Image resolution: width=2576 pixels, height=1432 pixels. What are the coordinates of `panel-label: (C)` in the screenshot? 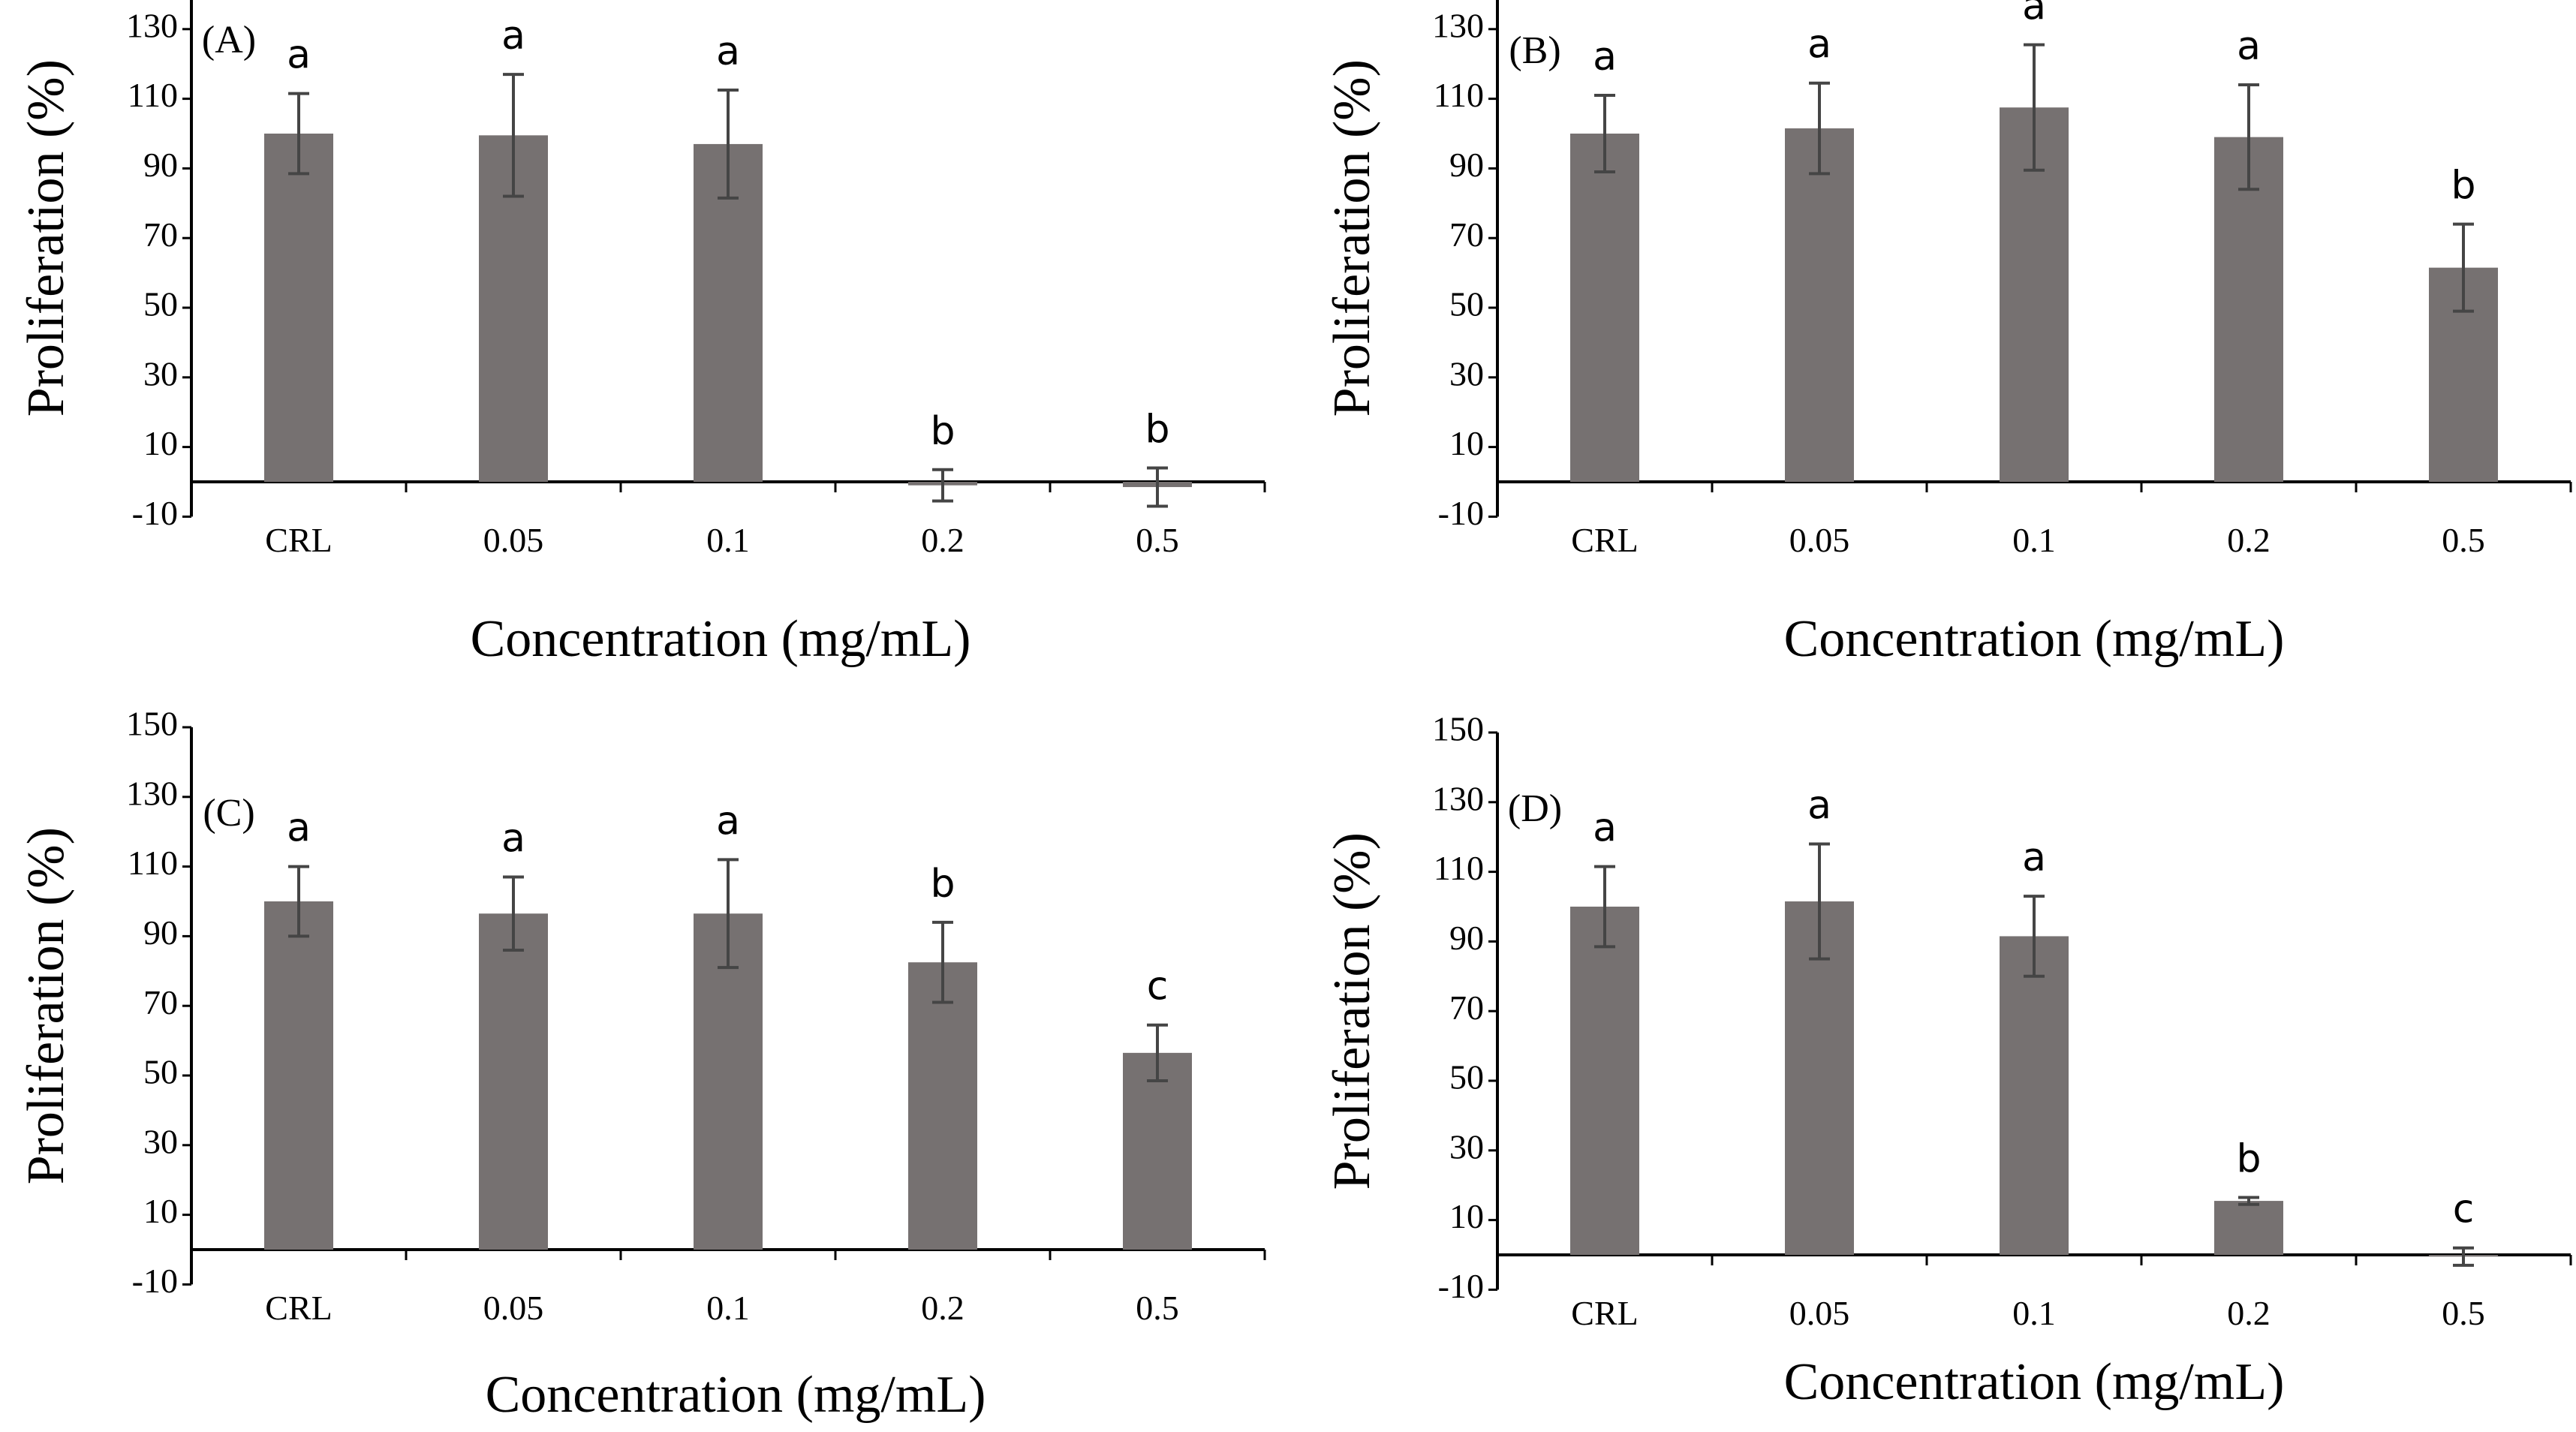 It's located at (228, 813).